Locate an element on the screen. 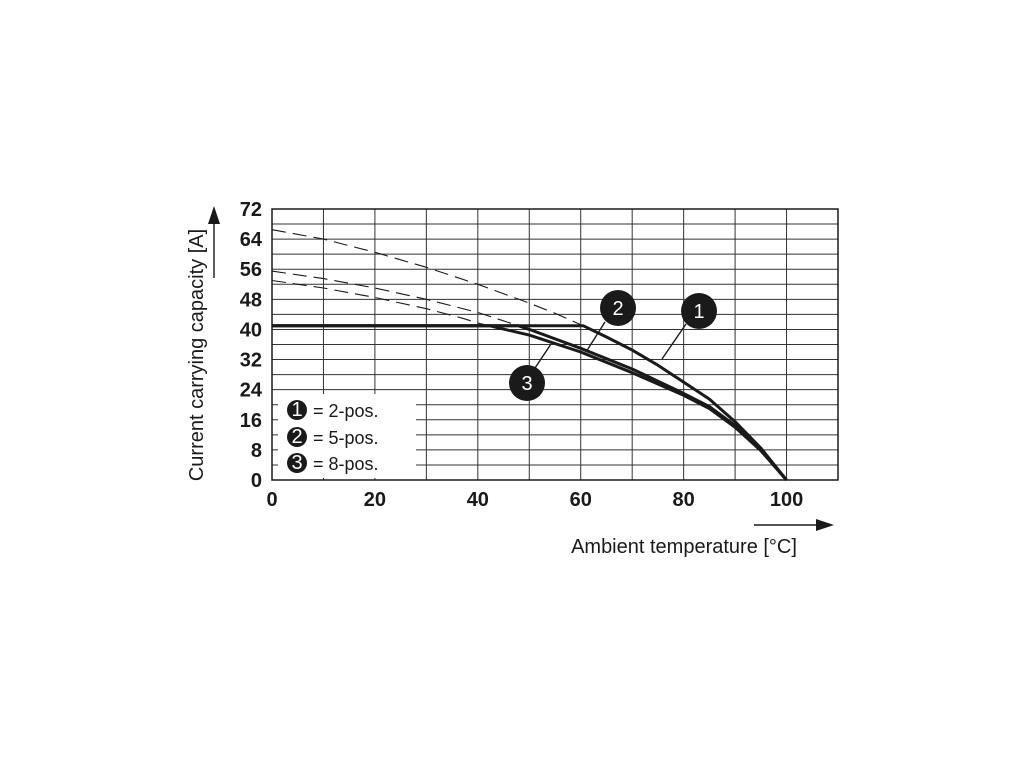 The image size is (1020, 765). legend-label-2: = 5-pos. is located at coordinates (346, 438).